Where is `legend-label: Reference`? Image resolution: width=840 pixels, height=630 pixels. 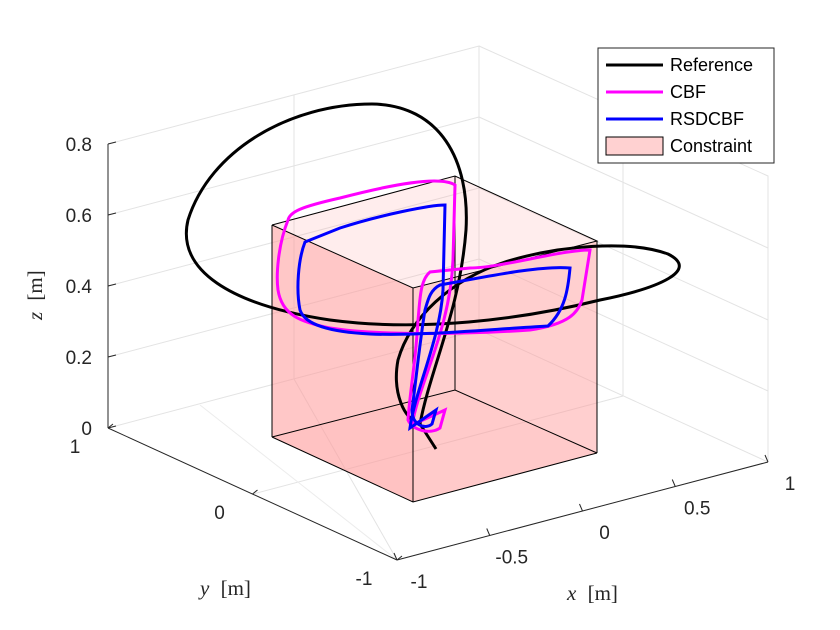
legend-label: Reference is located at coordinates (711, 65).